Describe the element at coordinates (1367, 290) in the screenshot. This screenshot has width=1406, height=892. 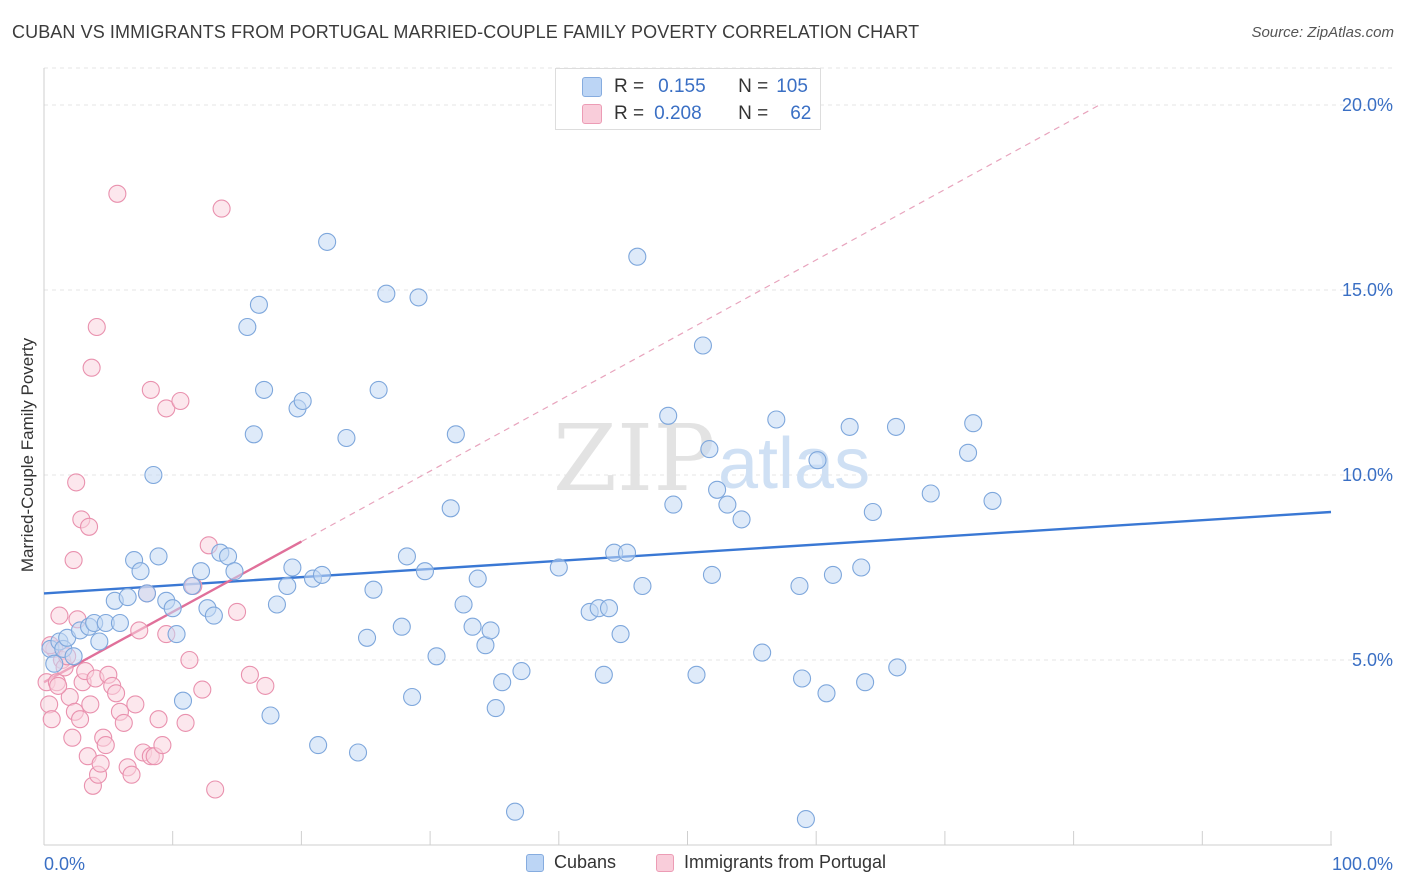
I see `y-tick-label: 15.0%` at that location.